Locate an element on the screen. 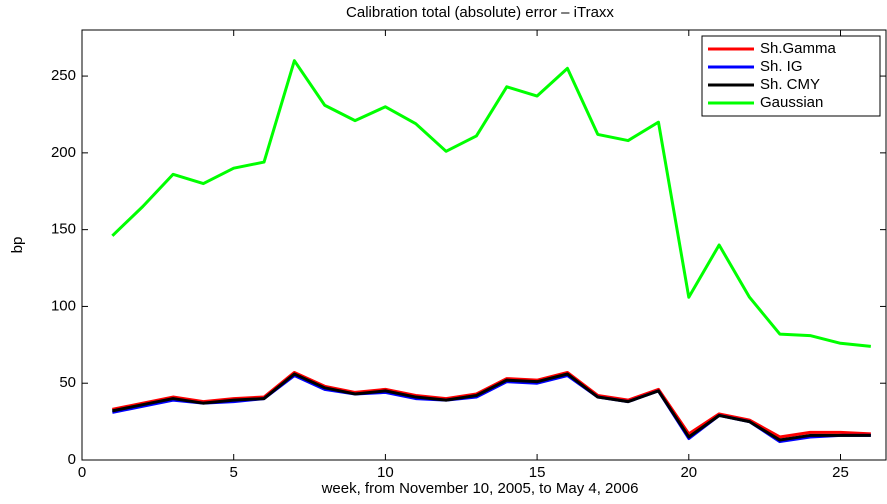 The image size is (887, 504). y-tick-label: 250 is located at coordinates (63, 75).